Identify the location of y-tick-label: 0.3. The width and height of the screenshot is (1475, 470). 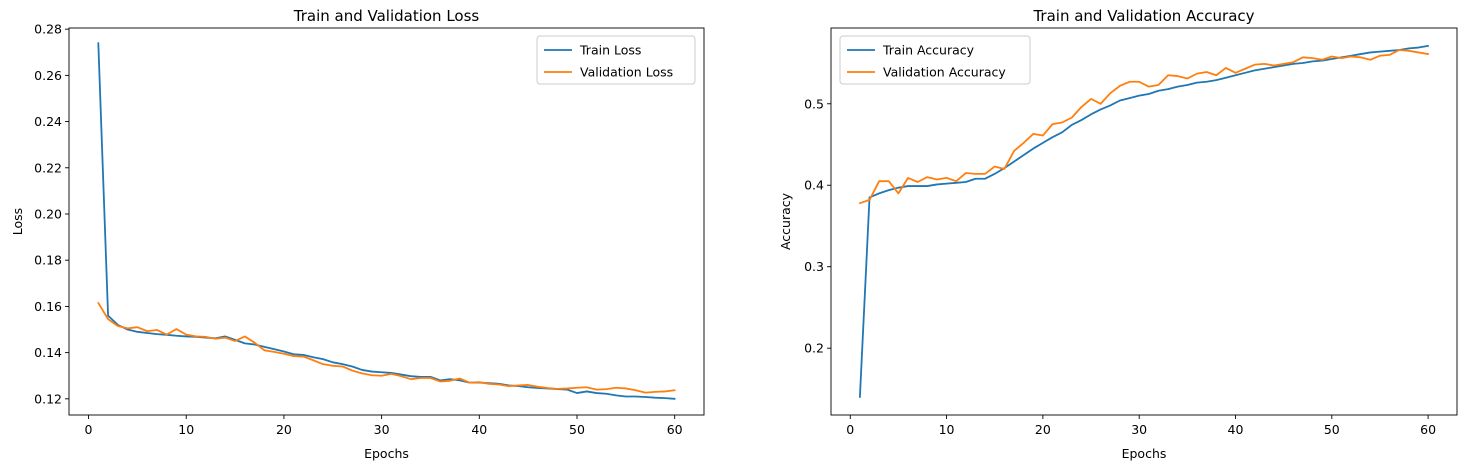
(814, 266).